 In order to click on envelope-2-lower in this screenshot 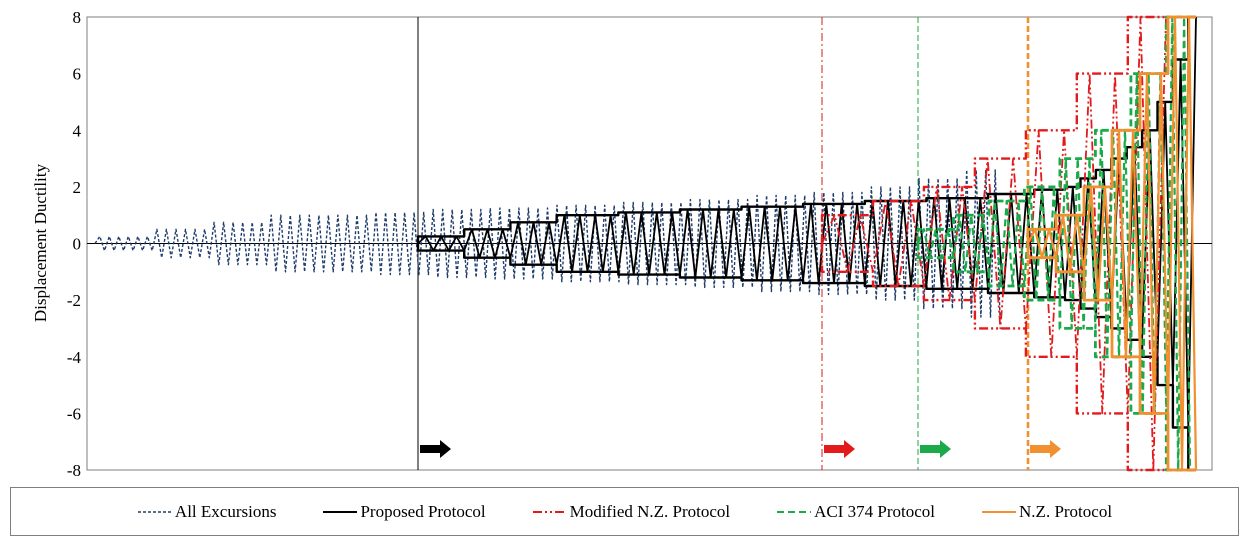, I will do `click(993, 357)`.